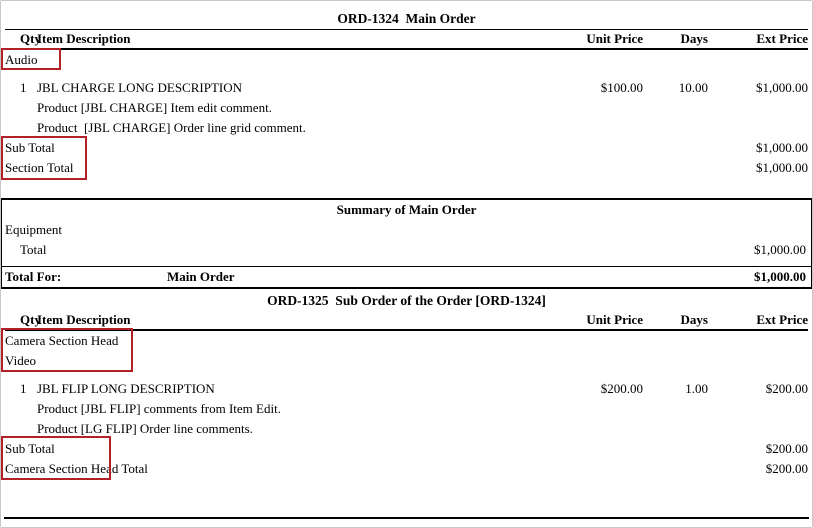  Describe the element at coordinates (33, 276) in the screenshot. I see `grand-total-label: Total For:` at that location.